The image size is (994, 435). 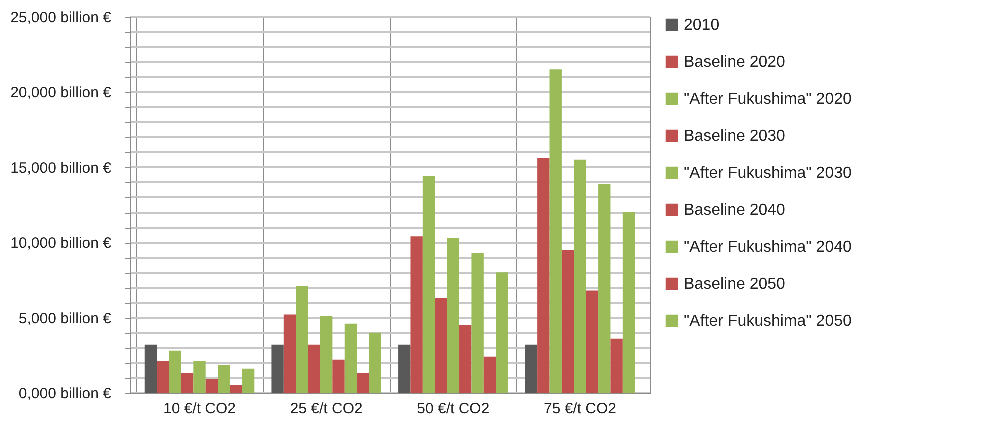 I want to click on x-tick-label: 50 €/t CO2, so click(x=453, y=409).